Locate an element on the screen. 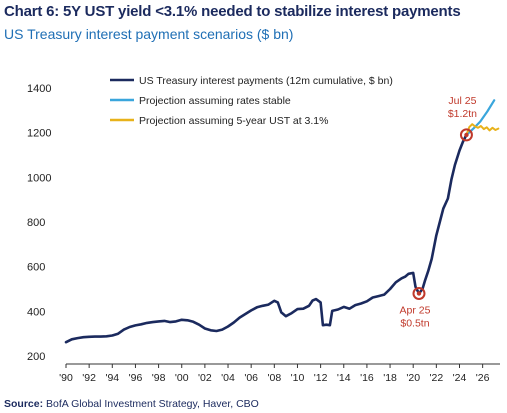 Image resolution: width=507 pixels, height=413 pixels. x-tick-label: '06 is located at coordinates (251, 378).